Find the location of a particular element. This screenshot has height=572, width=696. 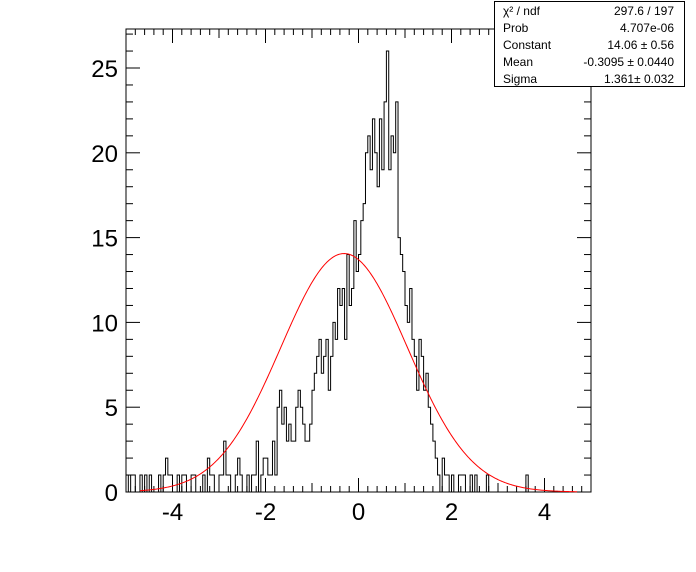

x-tick-labels: -4 -2 0 2 4 is located at coordinates (356, 512).